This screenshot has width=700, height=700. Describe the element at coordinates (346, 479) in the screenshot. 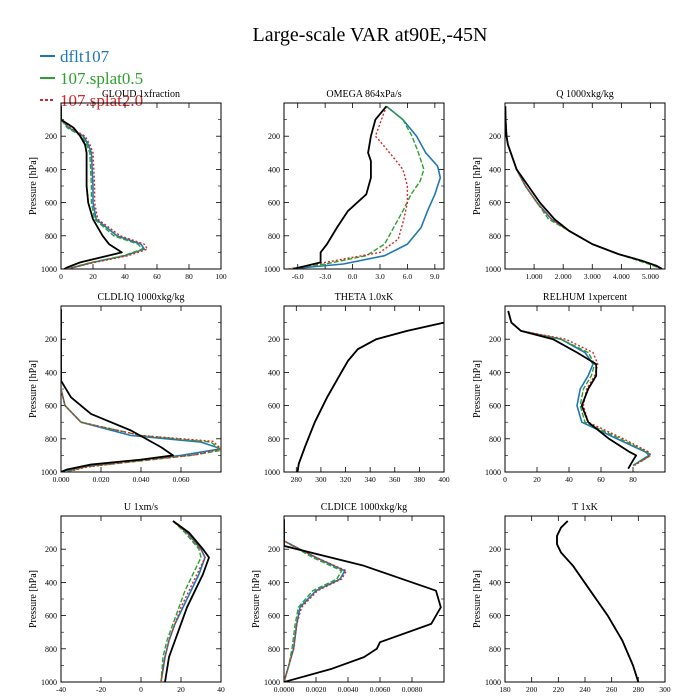

I see `x-tick-label: 320` at that location.